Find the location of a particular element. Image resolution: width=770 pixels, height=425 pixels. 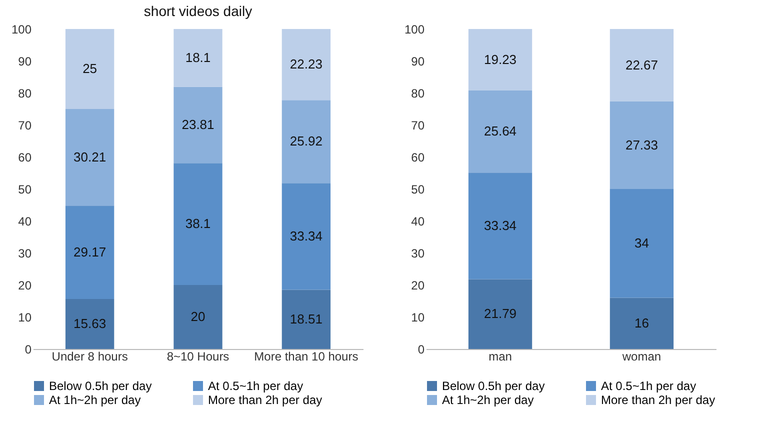

data-label: 15.63 is located at coordinates (90, 323).